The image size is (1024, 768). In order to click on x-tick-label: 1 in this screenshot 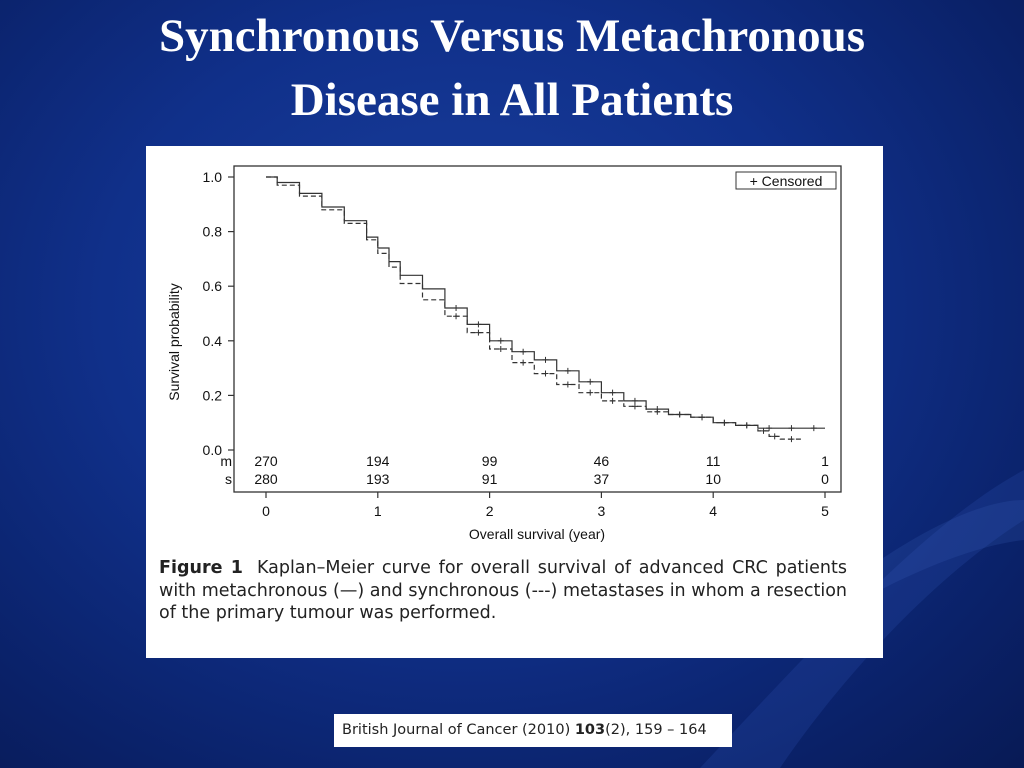, I will do `click(378, 511)`.